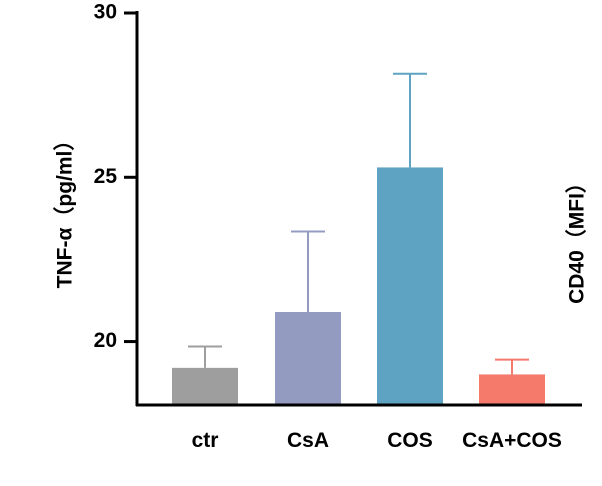 The width and height of the screenshot is (602, 486). What do you see at coordinates (205, 440) in the screenshot?
I see `x-tick-label: ctr` at bounding box center [205, 440].